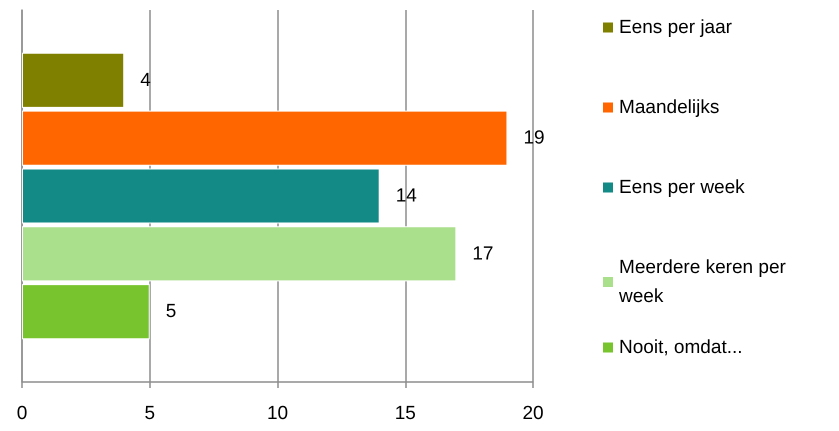 The height and width of the screenshot is (431, 839). Describe the element at coordinates (676, 27) in the screenshot. I see `legend-label: Eens per jaar` at that location.